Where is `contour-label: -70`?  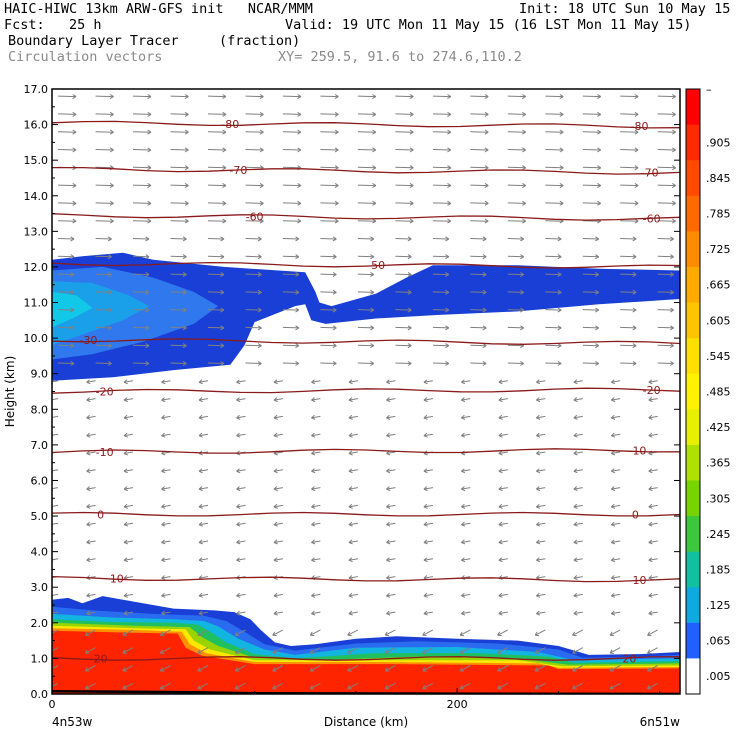 contour-label: -70 is located at coordinates (650, 172).